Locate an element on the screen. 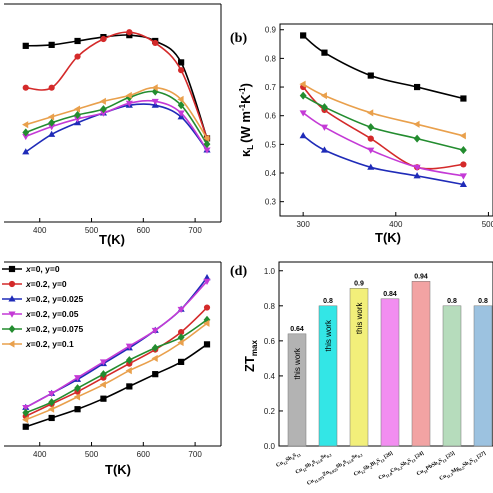 The image size is (493, 493). panel-c-series is located at coordinates (116, 352).